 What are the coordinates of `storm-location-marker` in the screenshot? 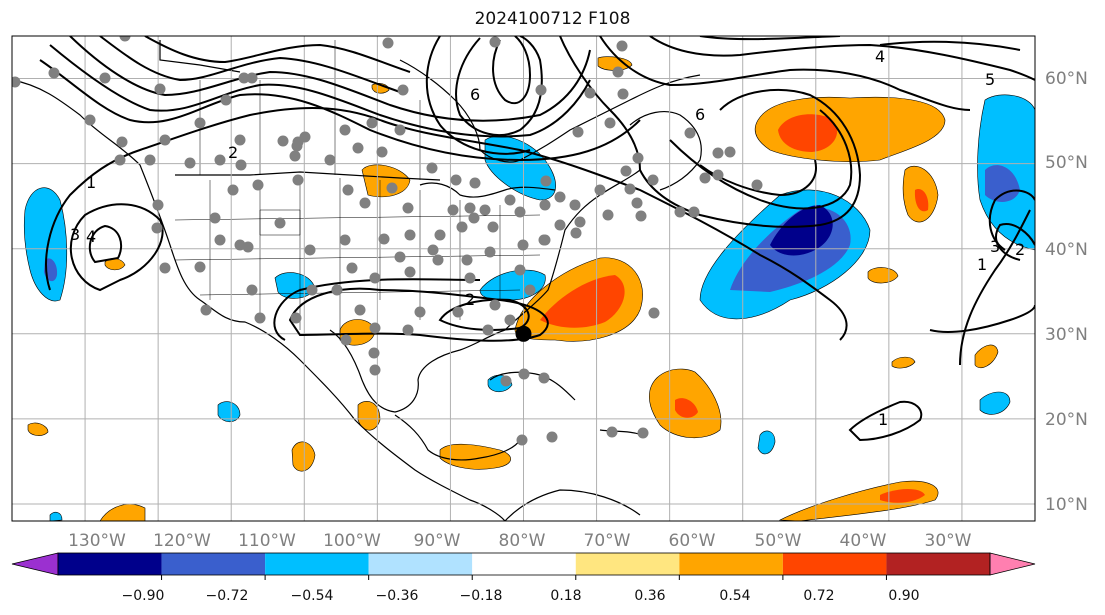 It's located at (523, 333).